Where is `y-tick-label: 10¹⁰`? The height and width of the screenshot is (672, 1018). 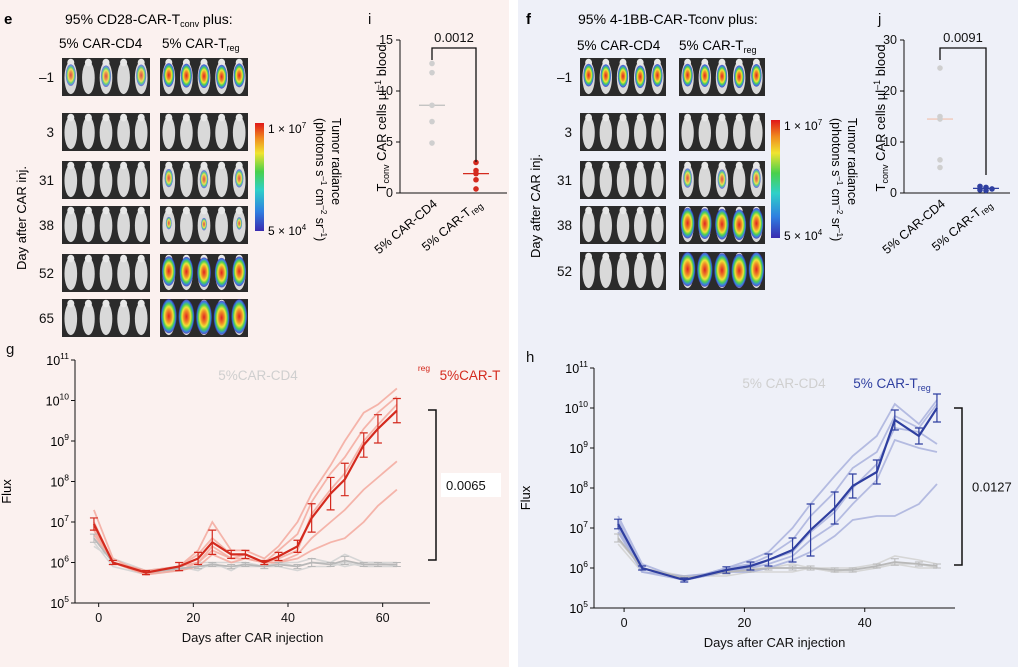
y-tick-label: 10¹⁰ is located at coordinates (577, 407).